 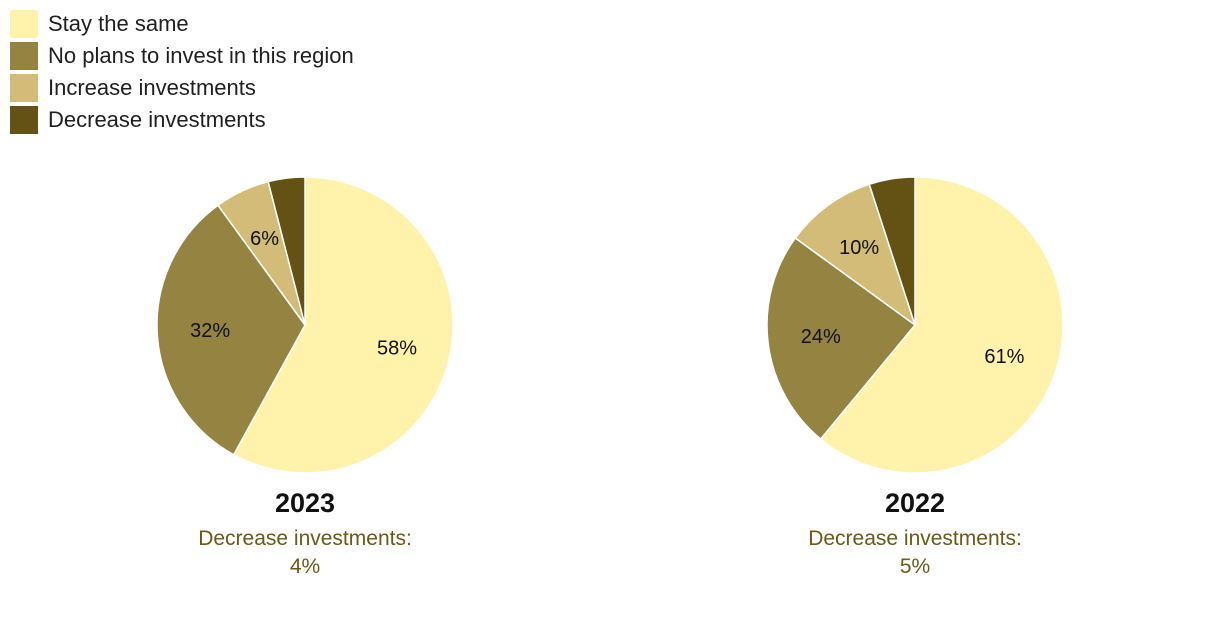 I want to click on pie-2023-svg: 58% 32% 6%, so click(x=305, y=325).